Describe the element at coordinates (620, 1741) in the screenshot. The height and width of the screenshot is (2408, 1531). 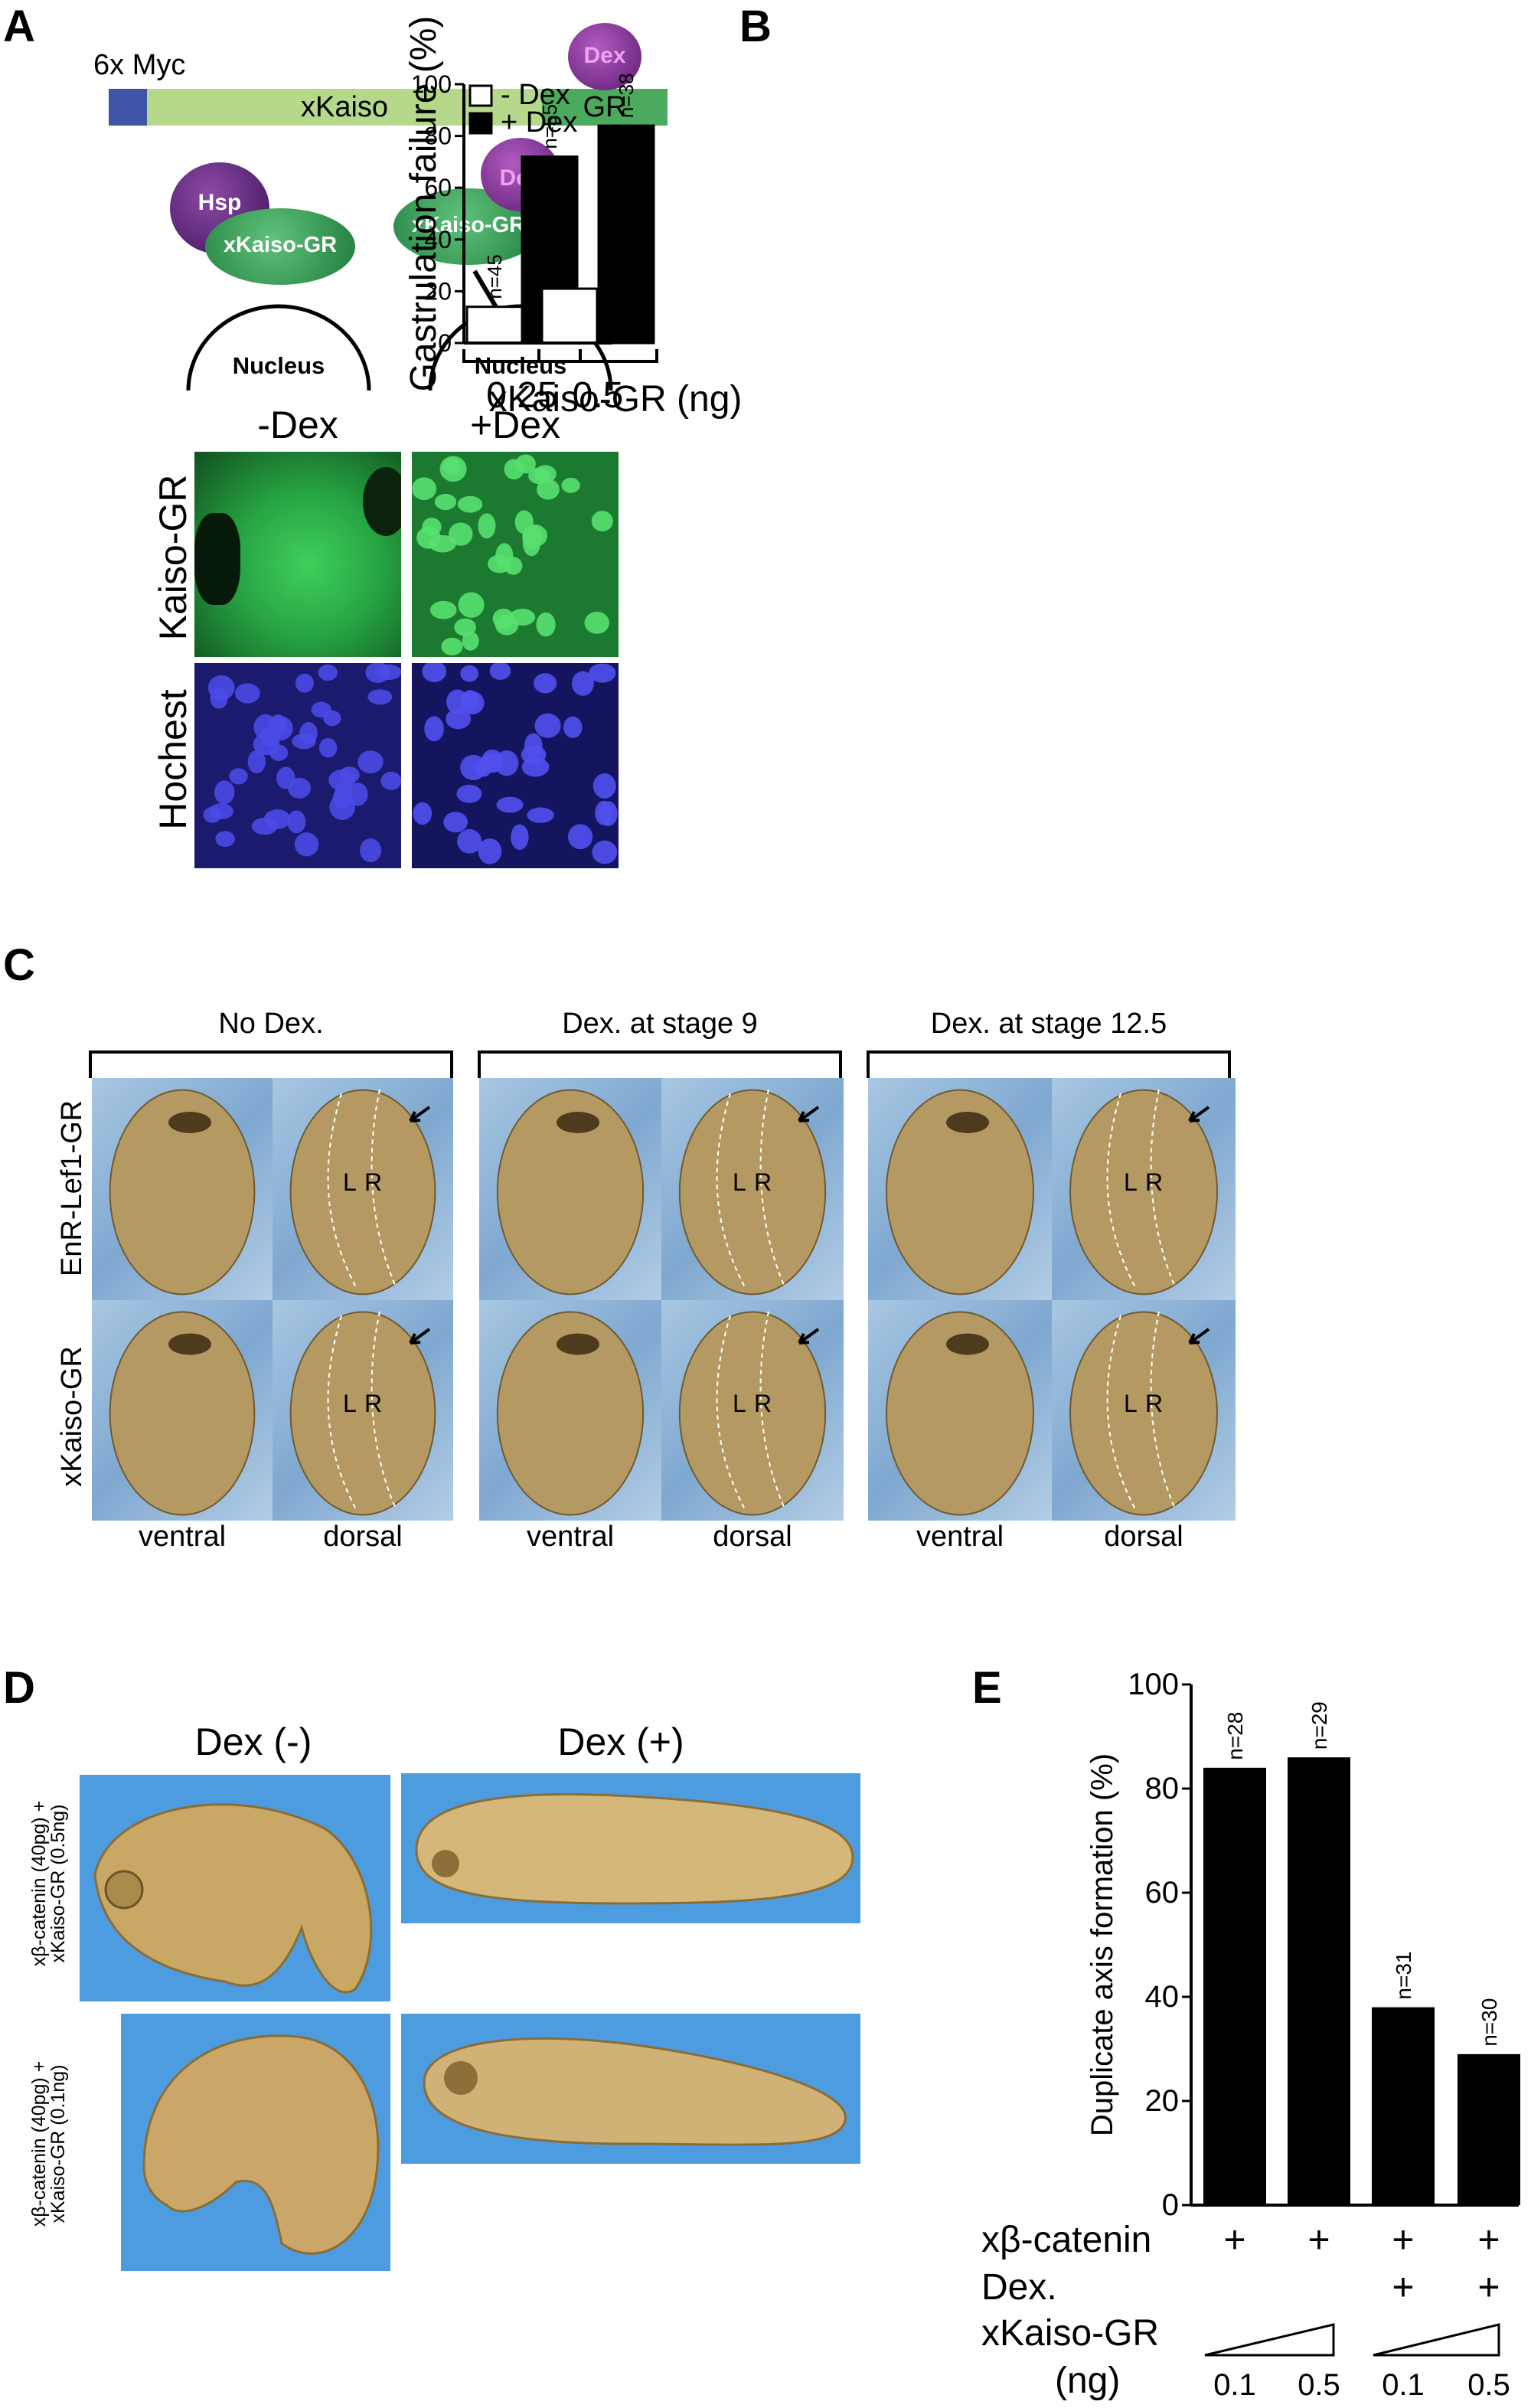
I see `column-label-dex-plus: Dex (+)` at that location.